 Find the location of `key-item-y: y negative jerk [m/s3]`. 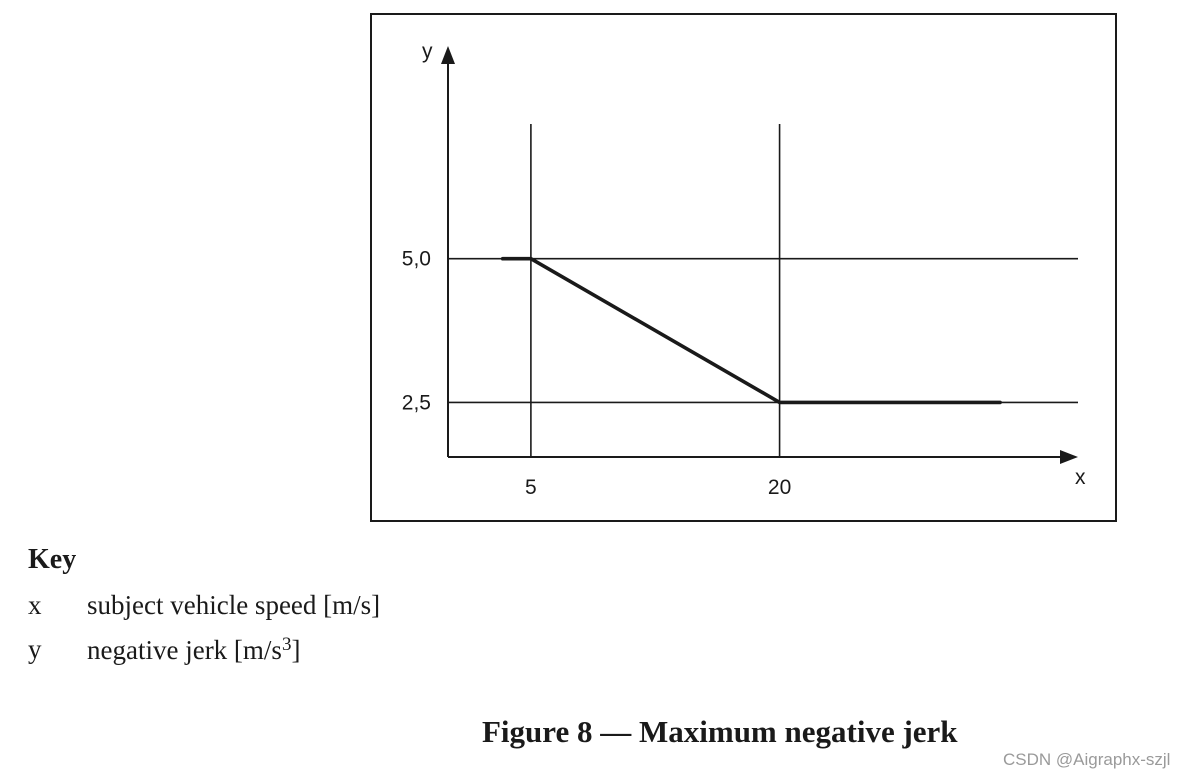

key-item-y: y negative jerk [m/s3] is located at coordinates (164, 650).